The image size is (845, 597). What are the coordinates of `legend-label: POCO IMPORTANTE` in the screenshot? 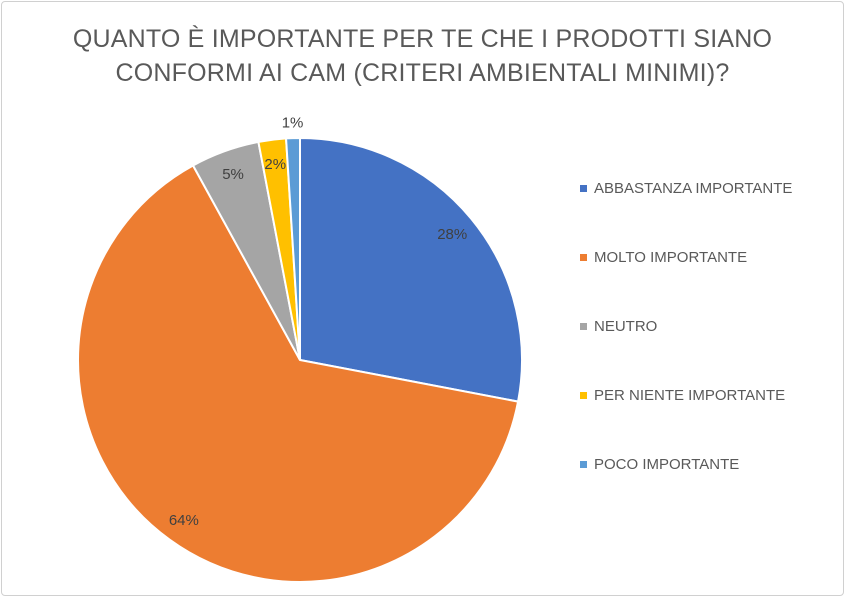 It's located at (667, 464).